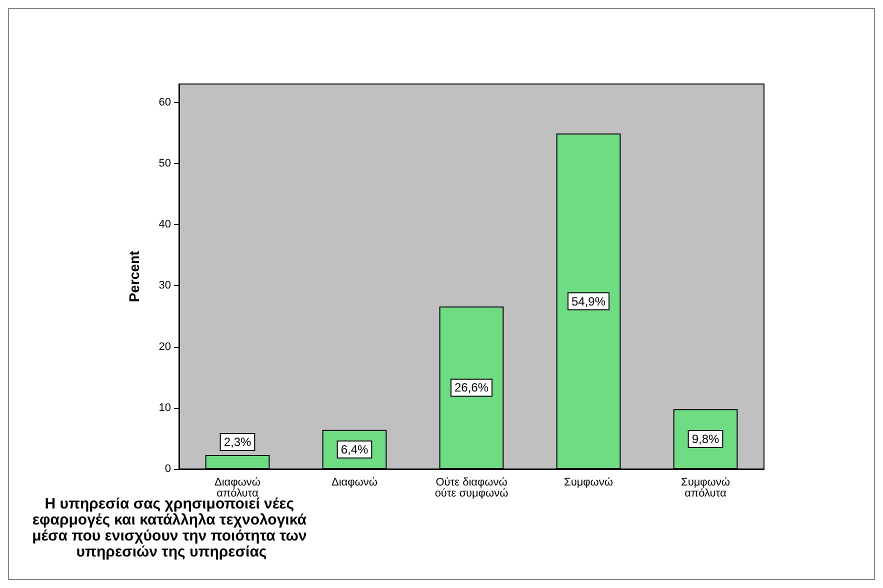  What do you see at coordinates (471, 387) in the screenshot?
I see `data-label: 26,6%` at bounding box center [471, 387].